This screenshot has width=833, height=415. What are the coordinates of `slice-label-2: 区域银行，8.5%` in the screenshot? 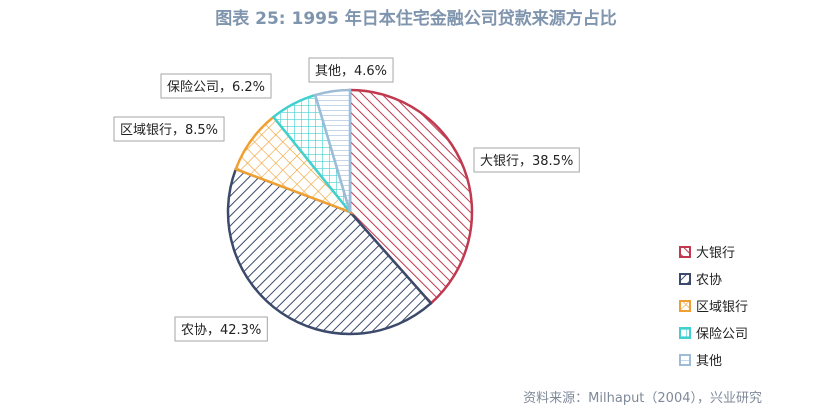 It's located at (169, 129).